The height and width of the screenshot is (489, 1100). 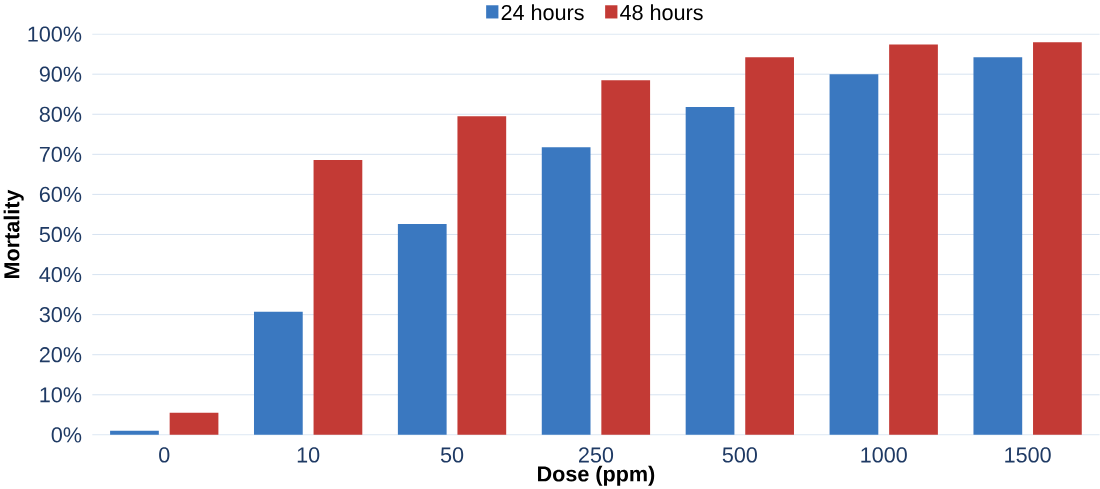 I want to click on x-tick-label: 0, so click(x=164, y=455).